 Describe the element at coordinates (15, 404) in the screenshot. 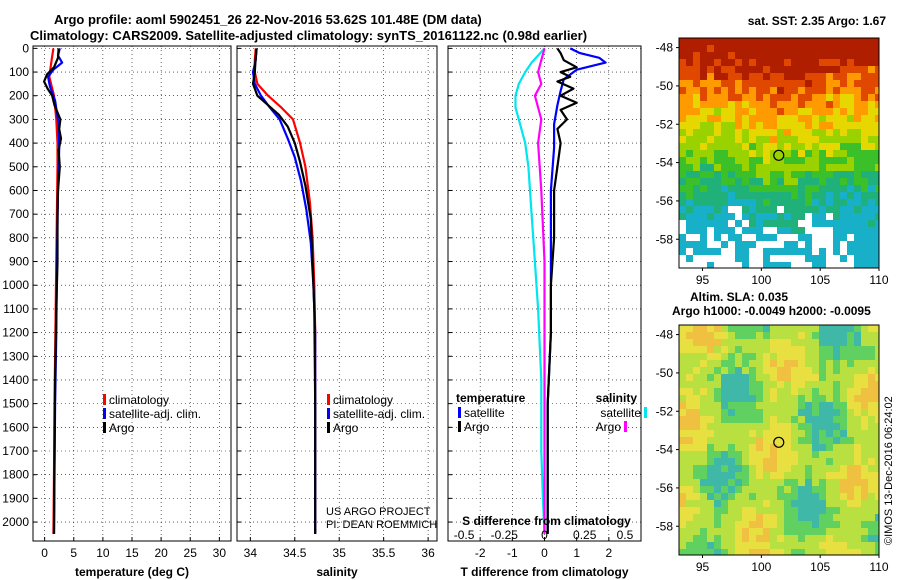

I see `y-tick-label: 1500` at that location.